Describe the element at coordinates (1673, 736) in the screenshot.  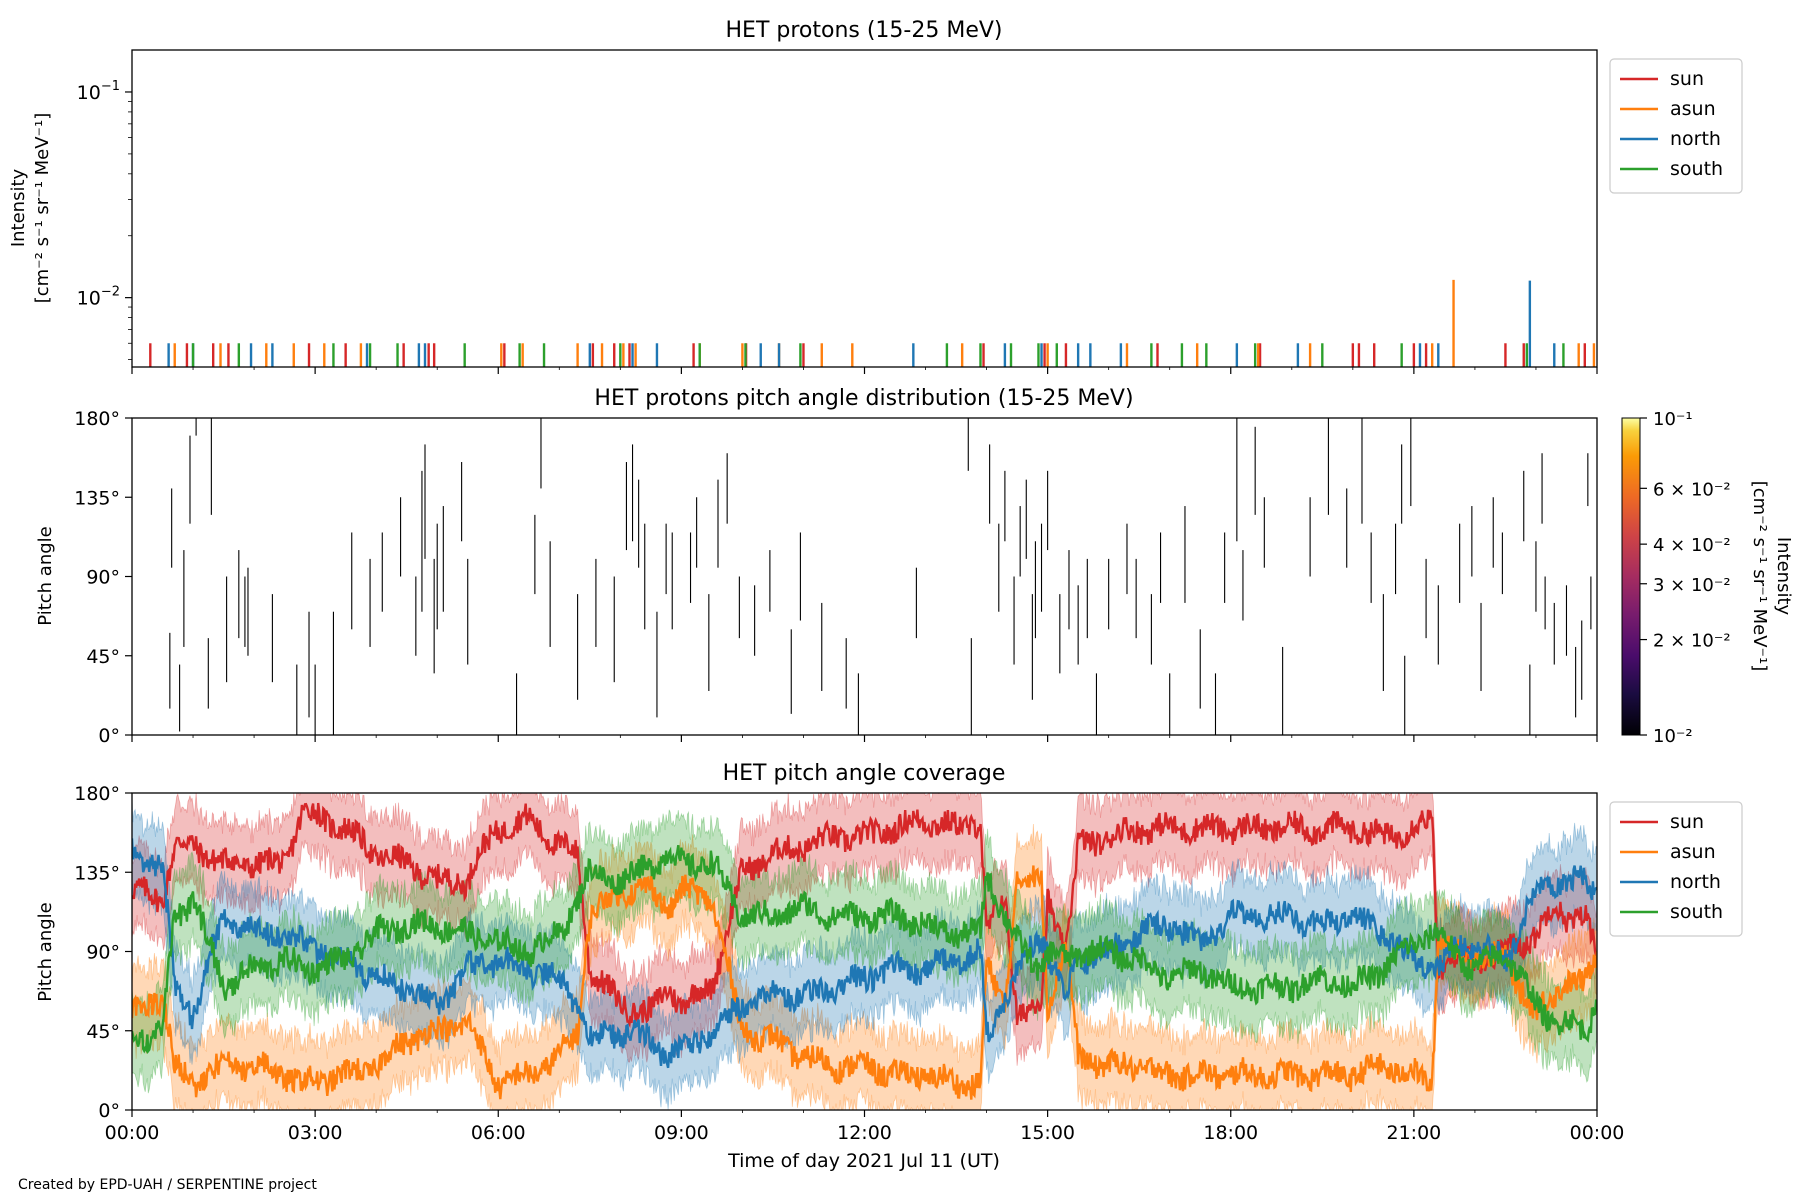
I see `colorbar-tick-label-5: 10⁻²` at that location.